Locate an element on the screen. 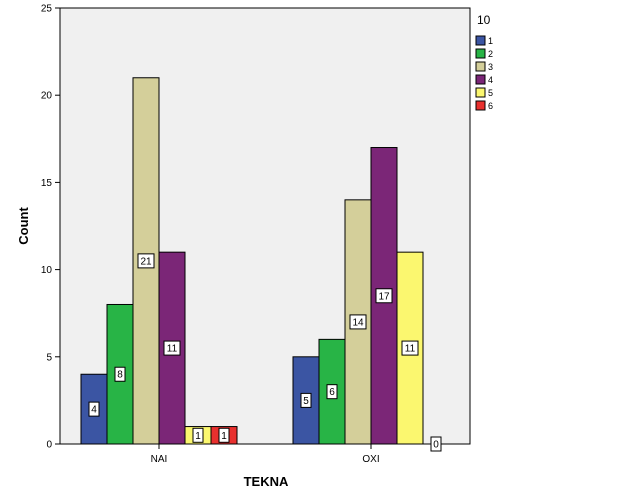 The image size is (629, 504). x-tick-label: NAI is located at coordinates (159, 459).